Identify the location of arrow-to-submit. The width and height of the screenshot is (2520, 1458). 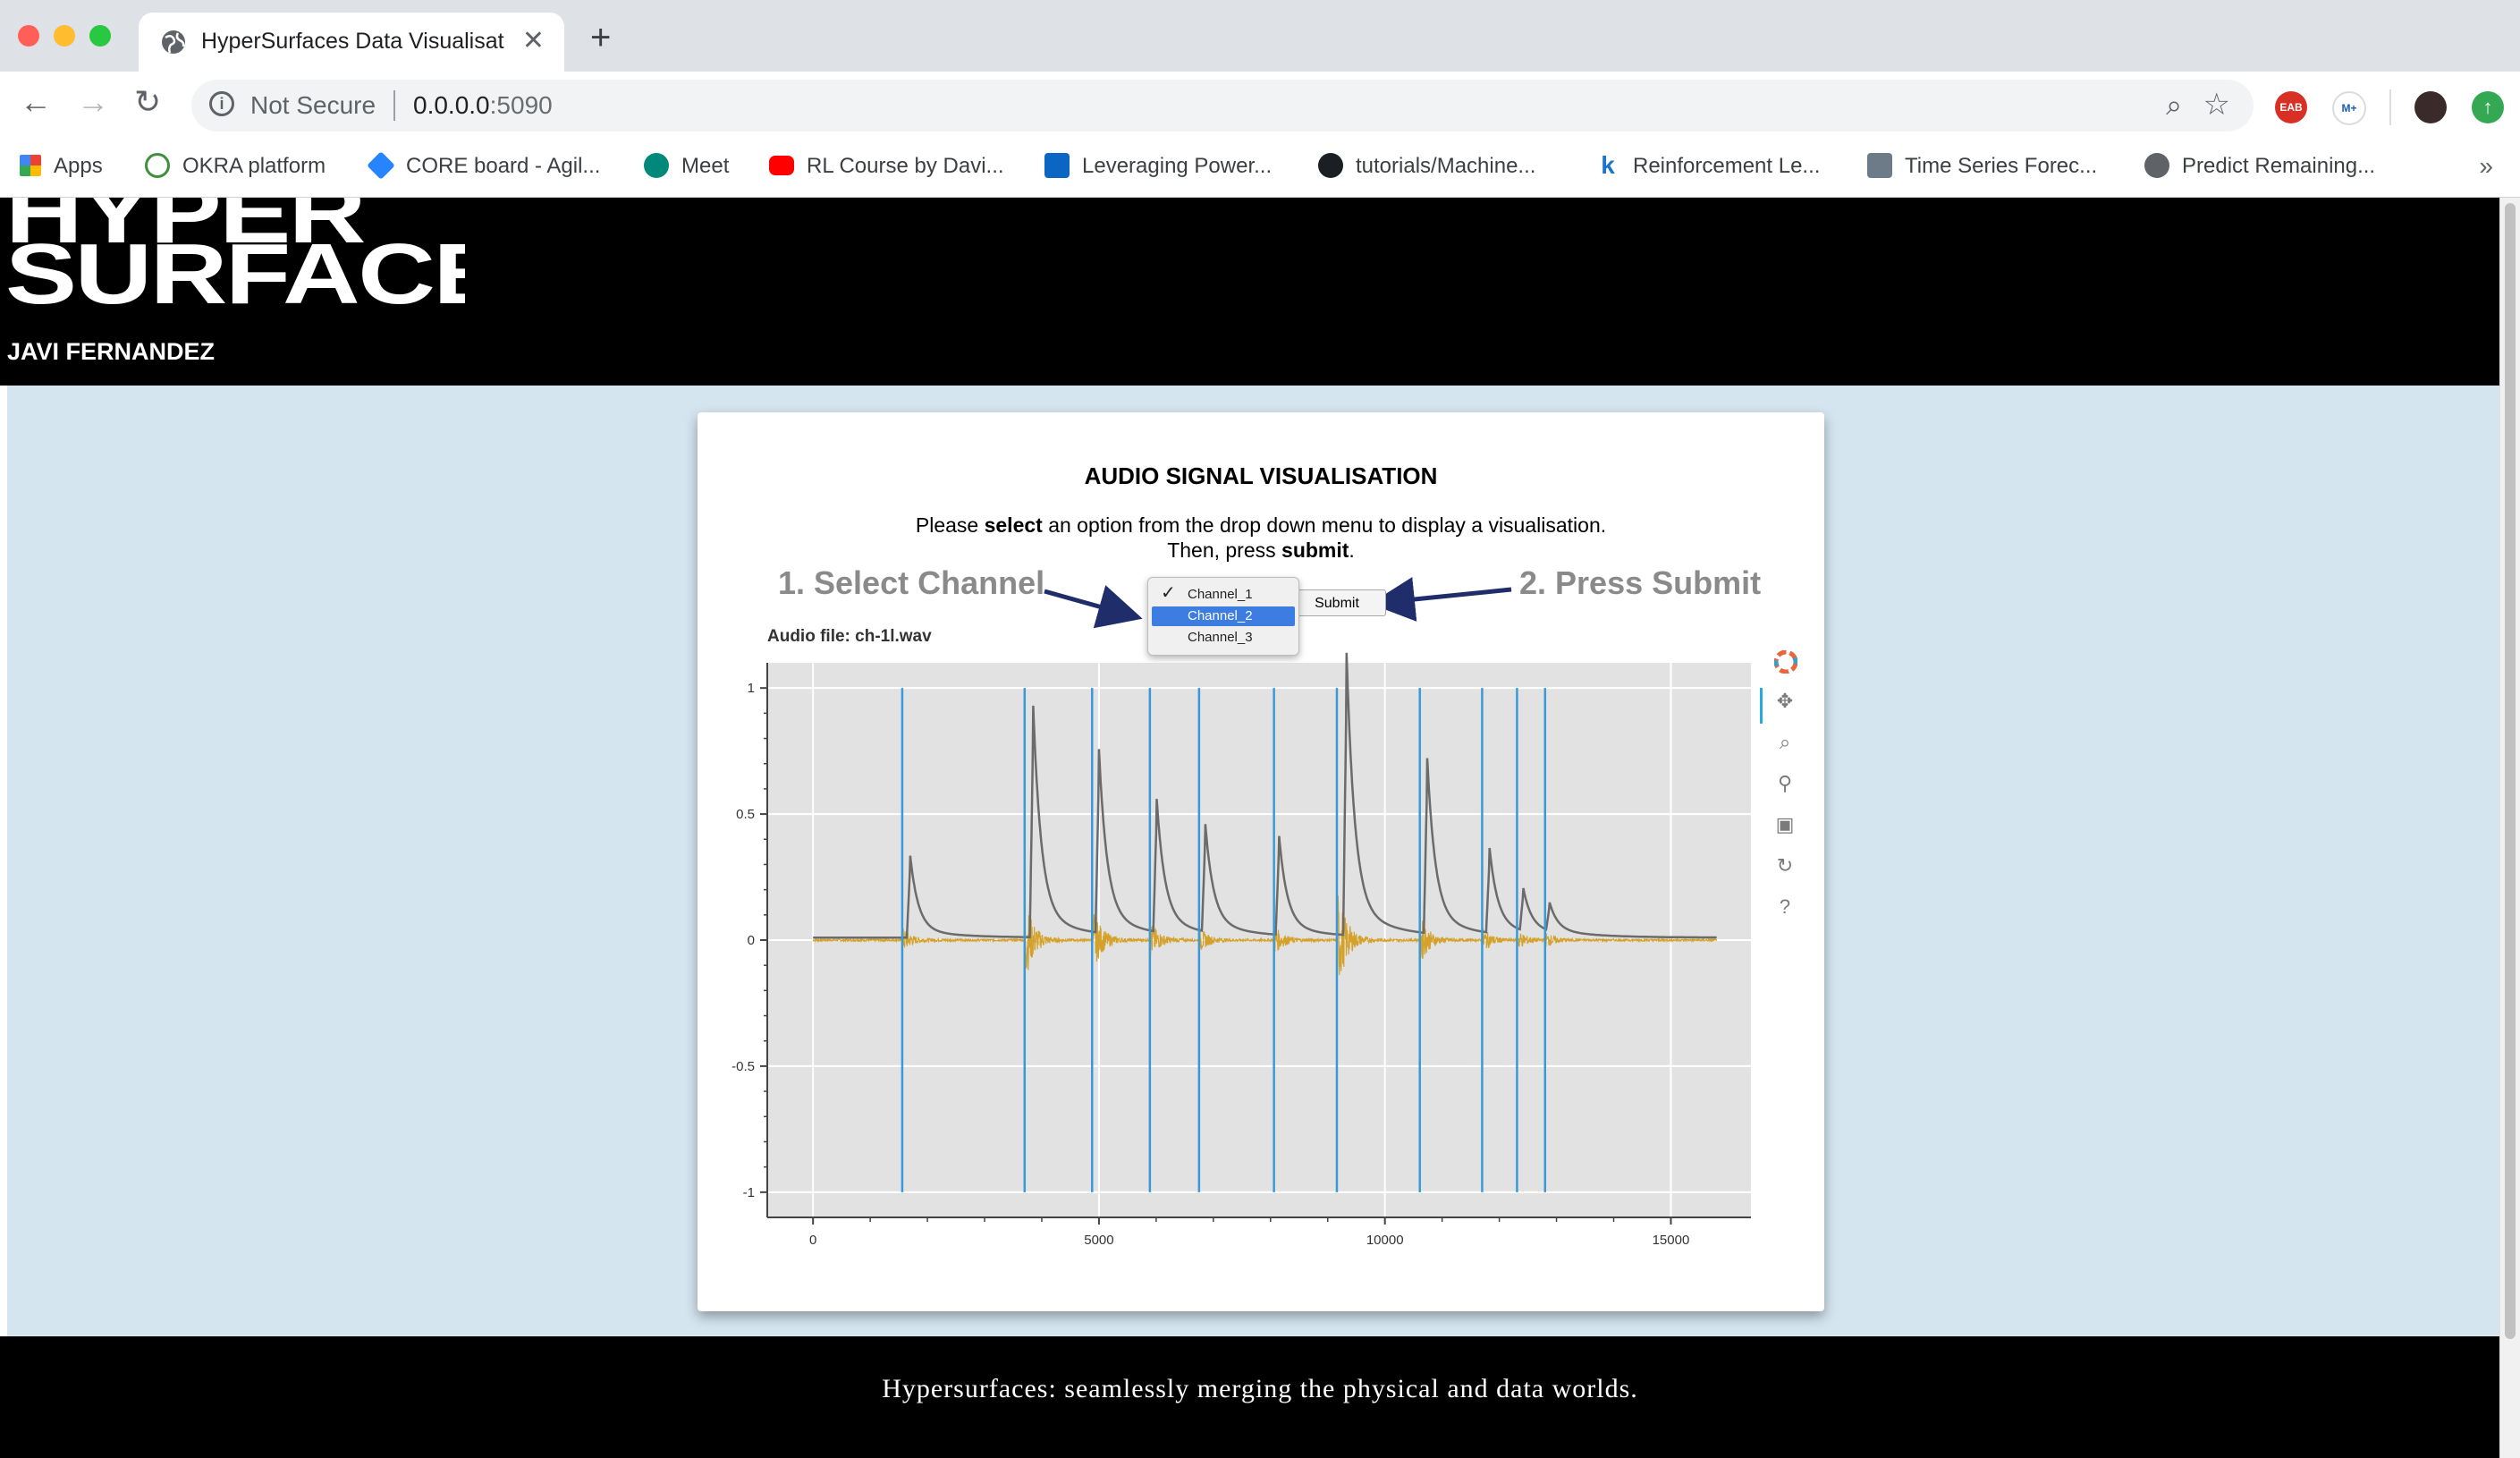
(1441, 600).